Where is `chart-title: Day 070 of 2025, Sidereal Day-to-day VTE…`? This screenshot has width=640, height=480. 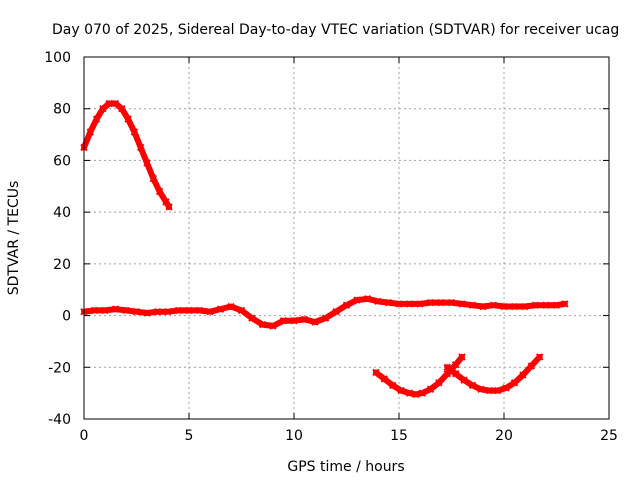 chart-title: Day 070 of 2025, Sidereal Day-to-day VTE… is located at coordinates (335, 30).